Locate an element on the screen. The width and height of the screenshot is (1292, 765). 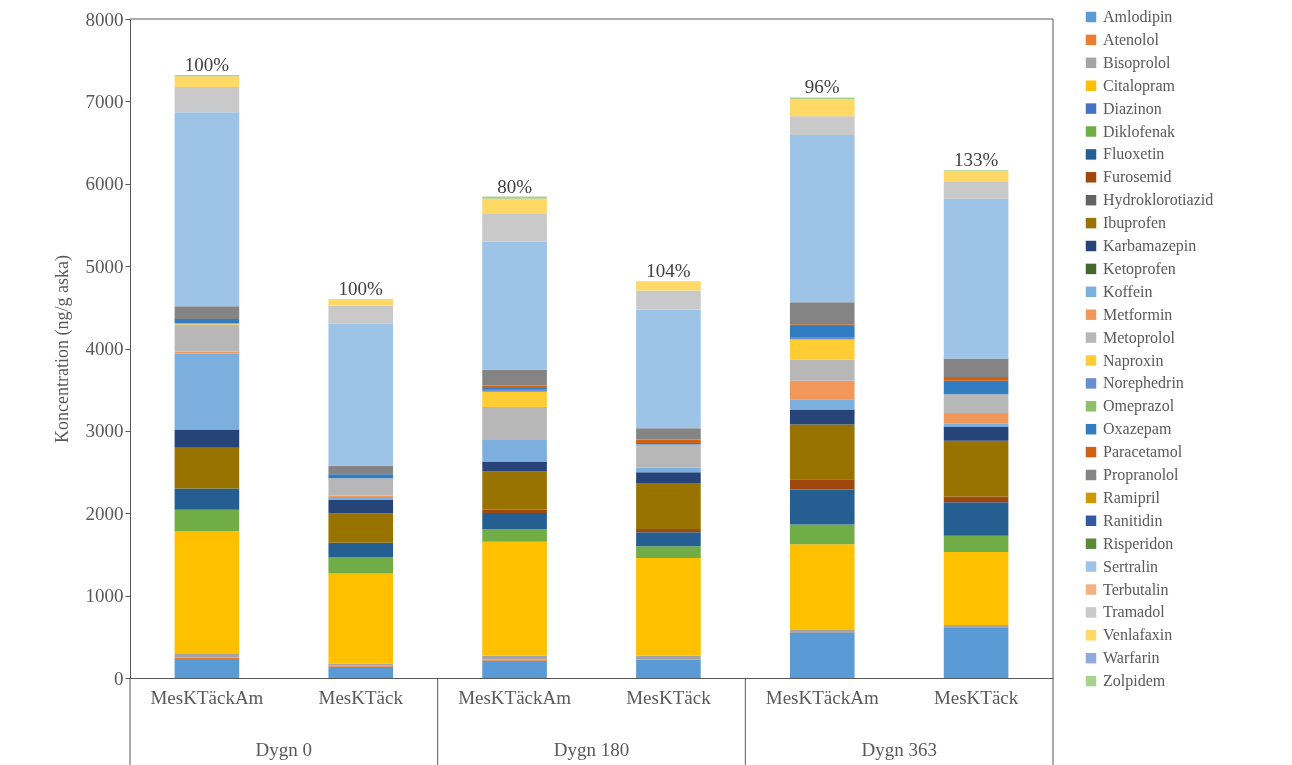
legend-label: Ketoprofen is located at coordinates (1139, 268).